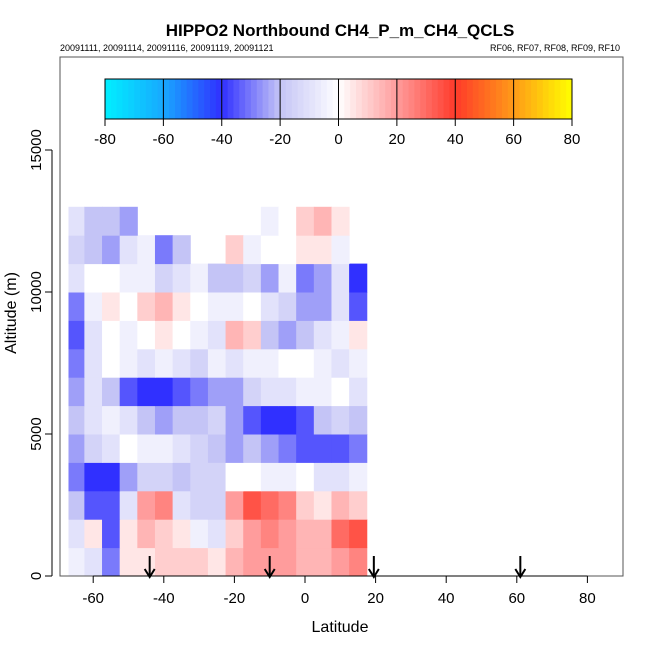 The height and width of the screenshot is (650, 650). Describe the element at coordinates (338, 99) in the screenshot. I see `colorbar-border` at that location.